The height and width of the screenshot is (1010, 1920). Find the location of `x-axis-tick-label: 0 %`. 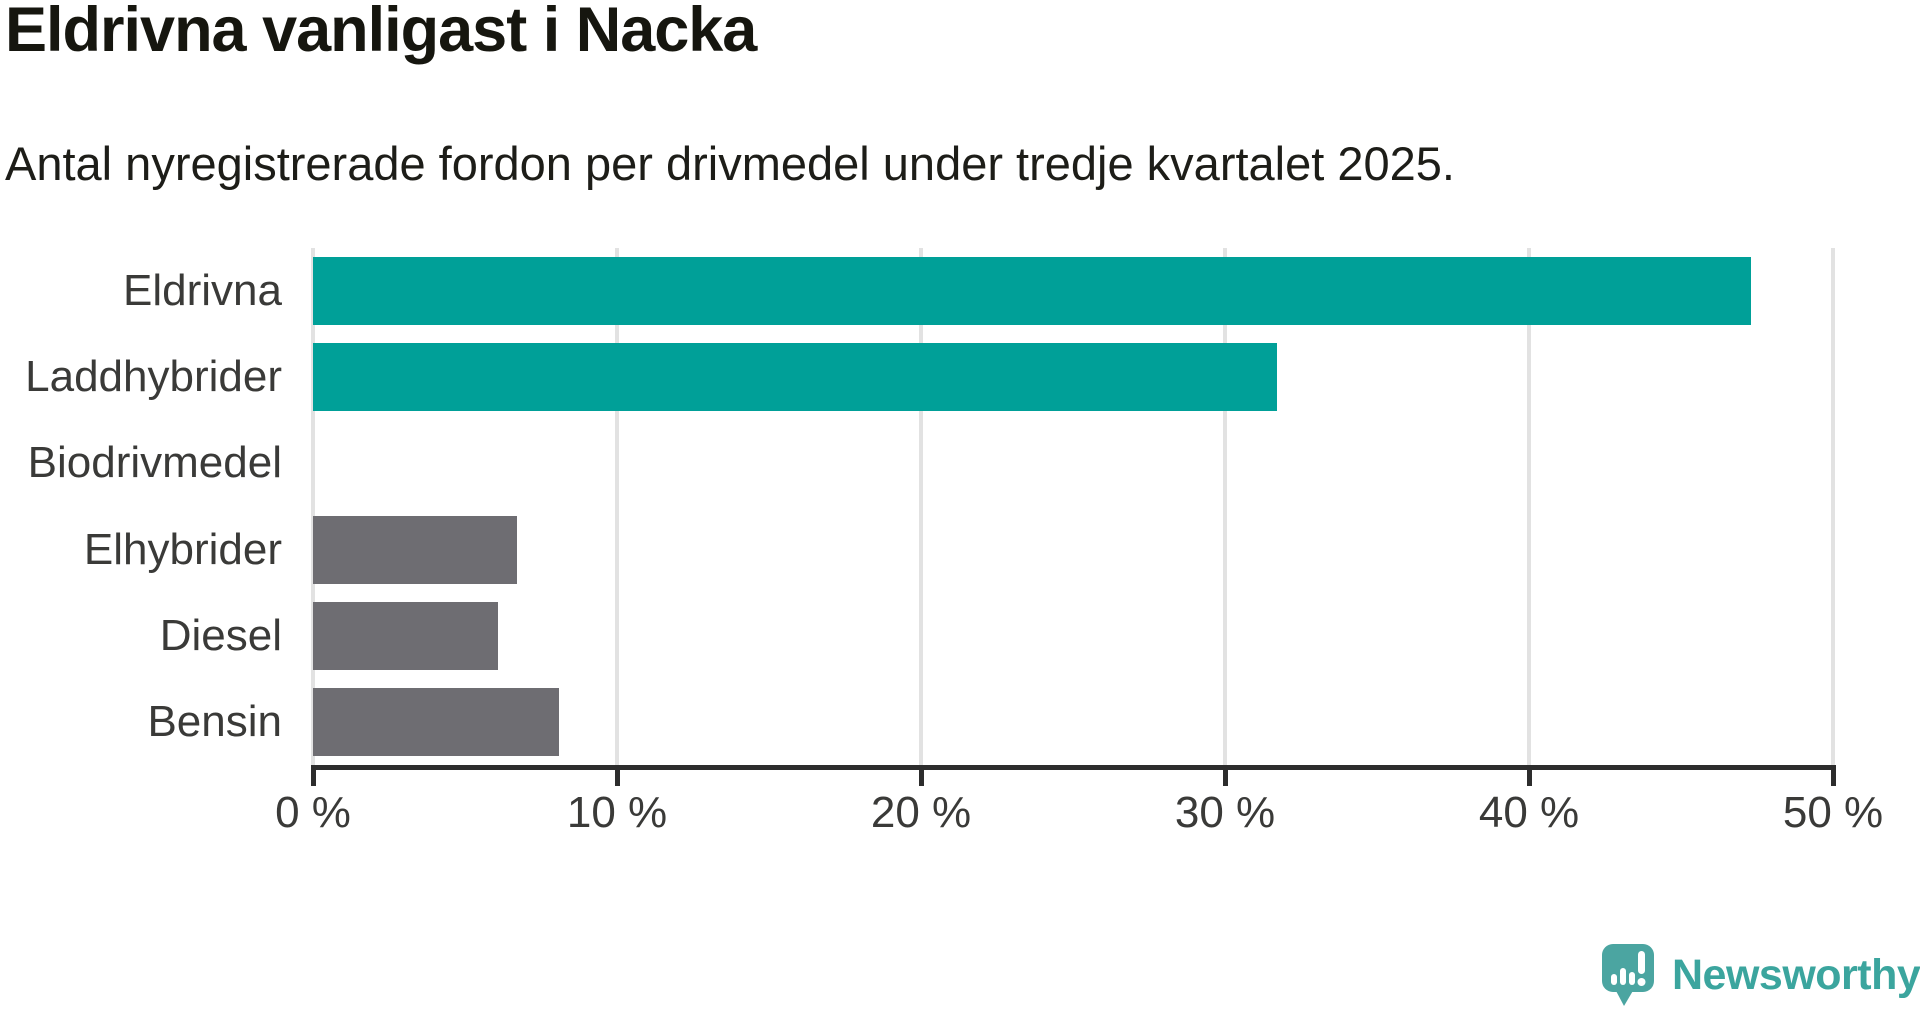

x-axis-tick-label: 0 % is located at coordinates (313, 812).